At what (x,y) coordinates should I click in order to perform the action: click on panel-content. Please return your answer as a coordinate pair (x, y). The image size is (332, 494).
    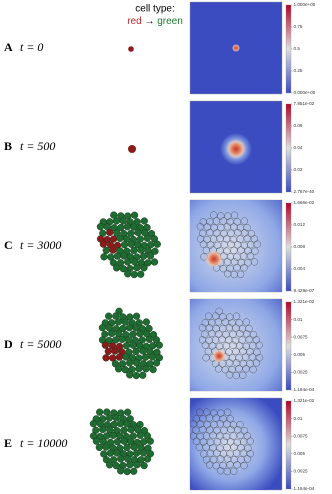
    Looking at the image, I should click on (236, 345).